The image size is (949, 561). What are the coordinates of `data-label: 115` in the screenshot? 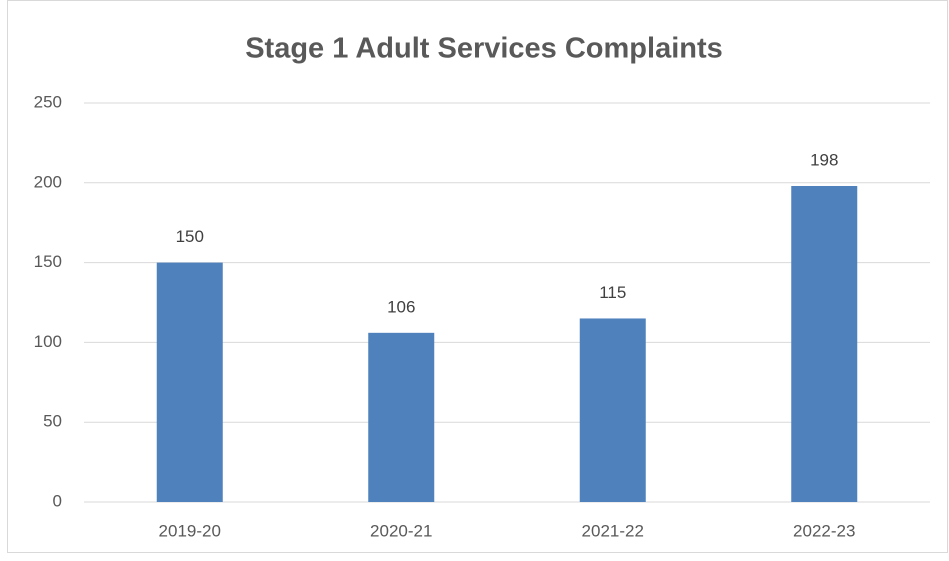 It's located at (612, 292).